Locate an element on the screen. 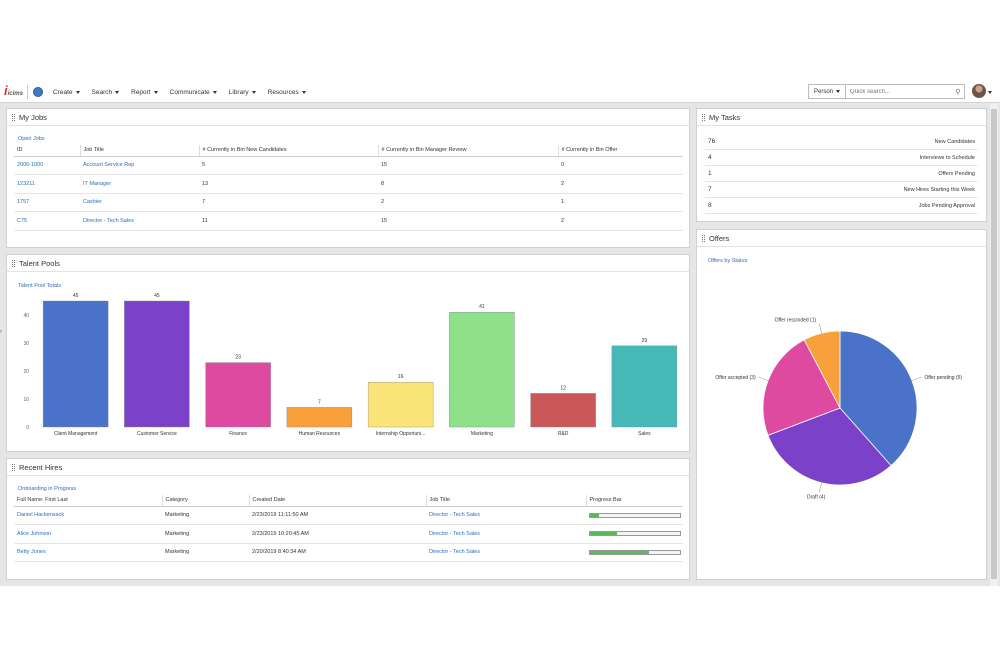 Image resolution: width=1000 pixels, height=666 pixels. panel-header: My Jobs is located at coordinates (348, 117).